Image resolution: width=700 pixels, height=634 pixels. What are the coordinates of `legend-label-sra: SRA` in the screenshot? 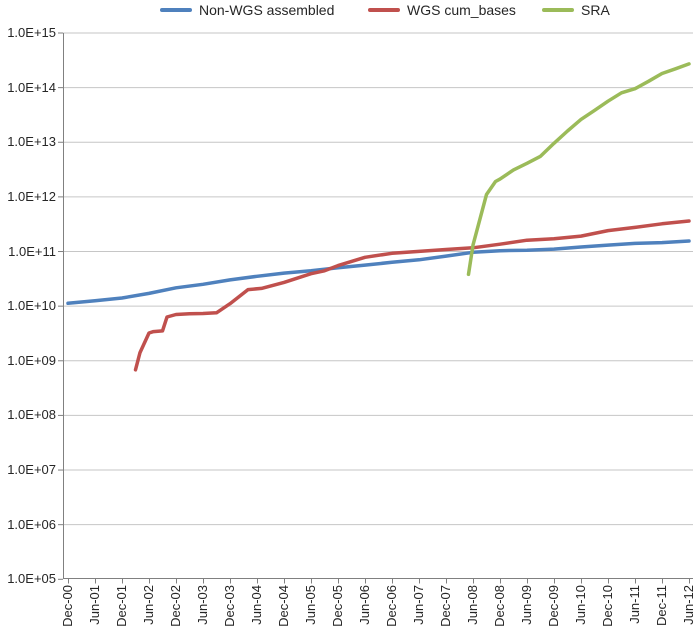 It's located at (595, 10).